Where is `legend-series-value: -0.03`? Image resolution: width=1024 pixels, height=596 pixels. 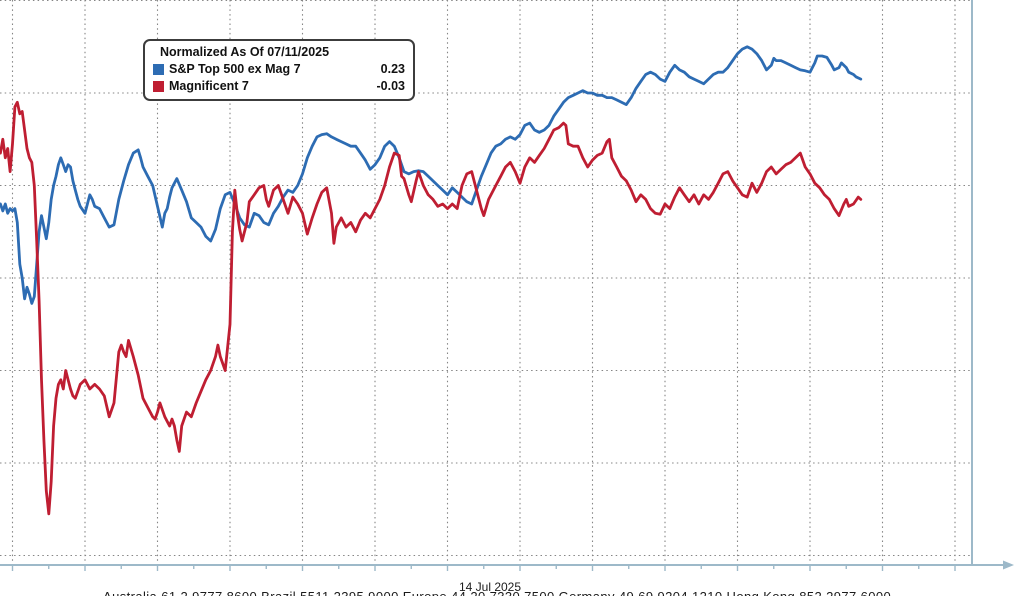 legend-series-value: -0.03 is located at coordinates (391, 86).